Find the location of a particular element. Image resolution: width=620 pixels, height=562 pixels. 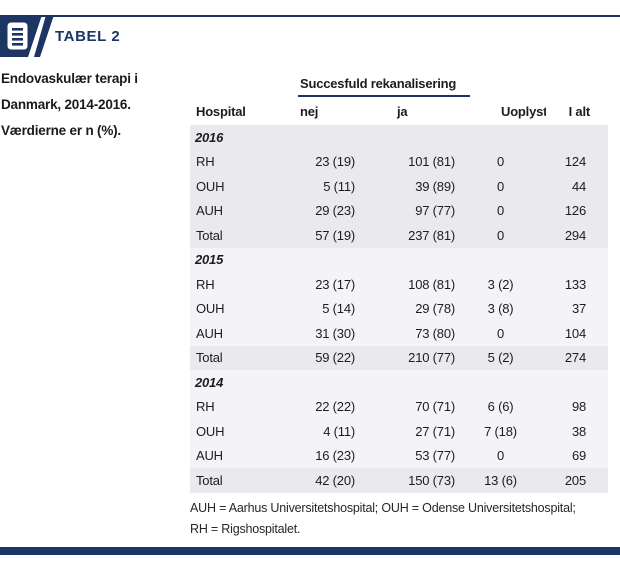

cell-ja: 73 (80) is located at coordinates (435, 333).